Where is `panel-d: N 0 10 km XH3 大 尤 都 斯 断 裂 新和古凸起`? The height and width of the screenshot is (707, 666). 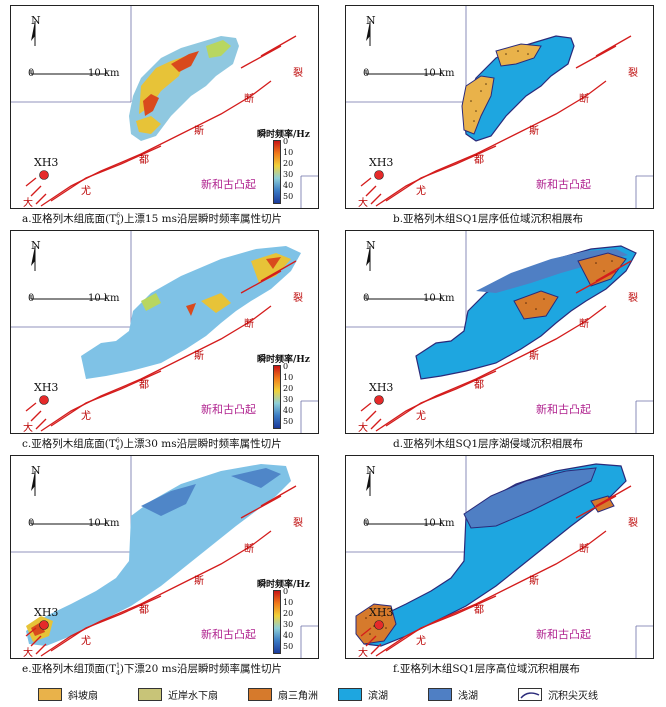
panel-d: N 0 10 km XH3 大 尤 都 斯 断 裂 新和古凸起 is located at coordinates (499, 332).